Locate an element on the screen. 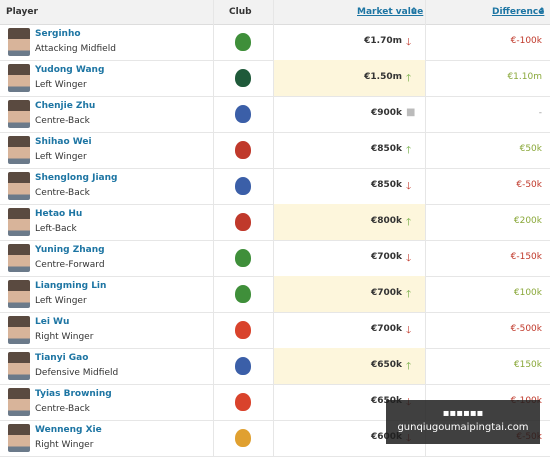 This screenshot has width=550, height=457. player-row: Shenglong Jiang Centre-Back €850k 🡓 €-50k is located at coordinates (275, 186).